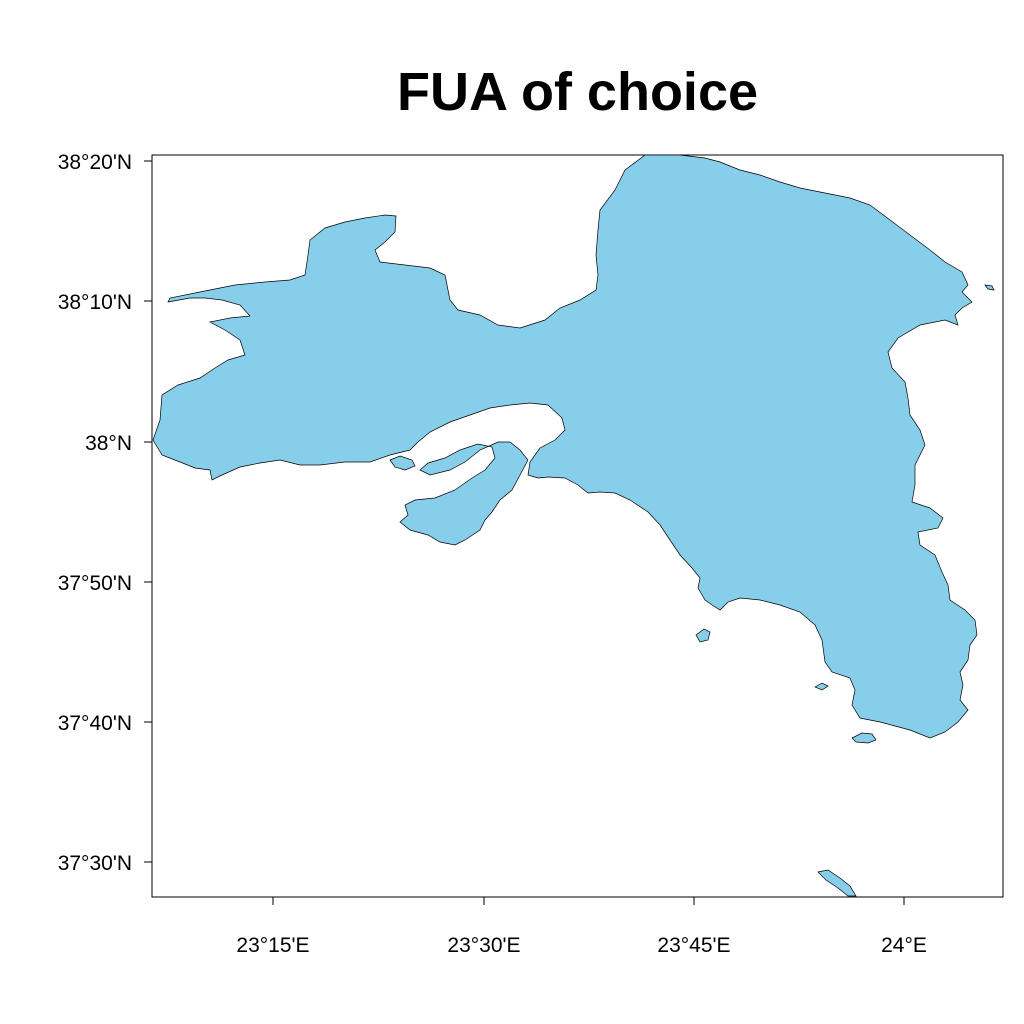  I want to click on lon-ticks: 23°15'E 23°30'E 23°45'E 24°E, so click(581, 927).